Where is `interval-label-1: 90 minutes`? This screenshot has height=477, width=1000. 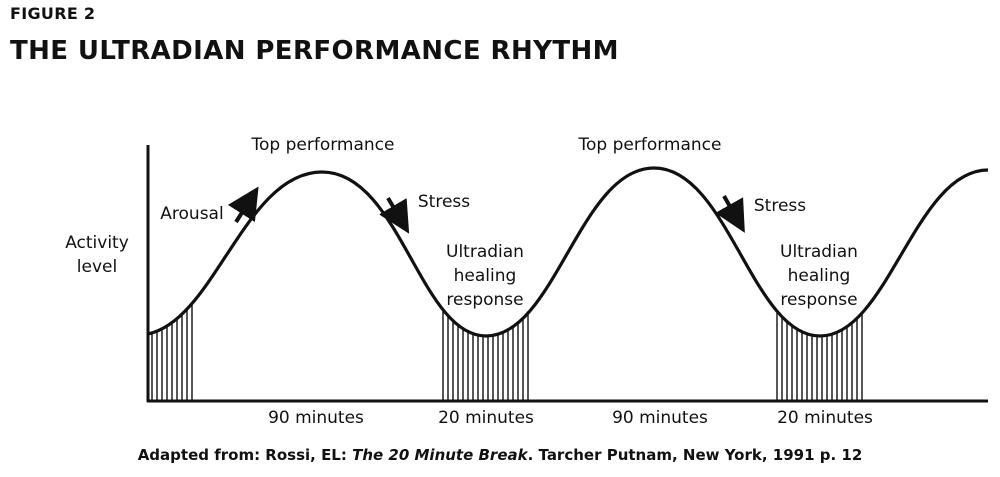 interval-label-1: 90 minutes is located at coordinates (316, 418).